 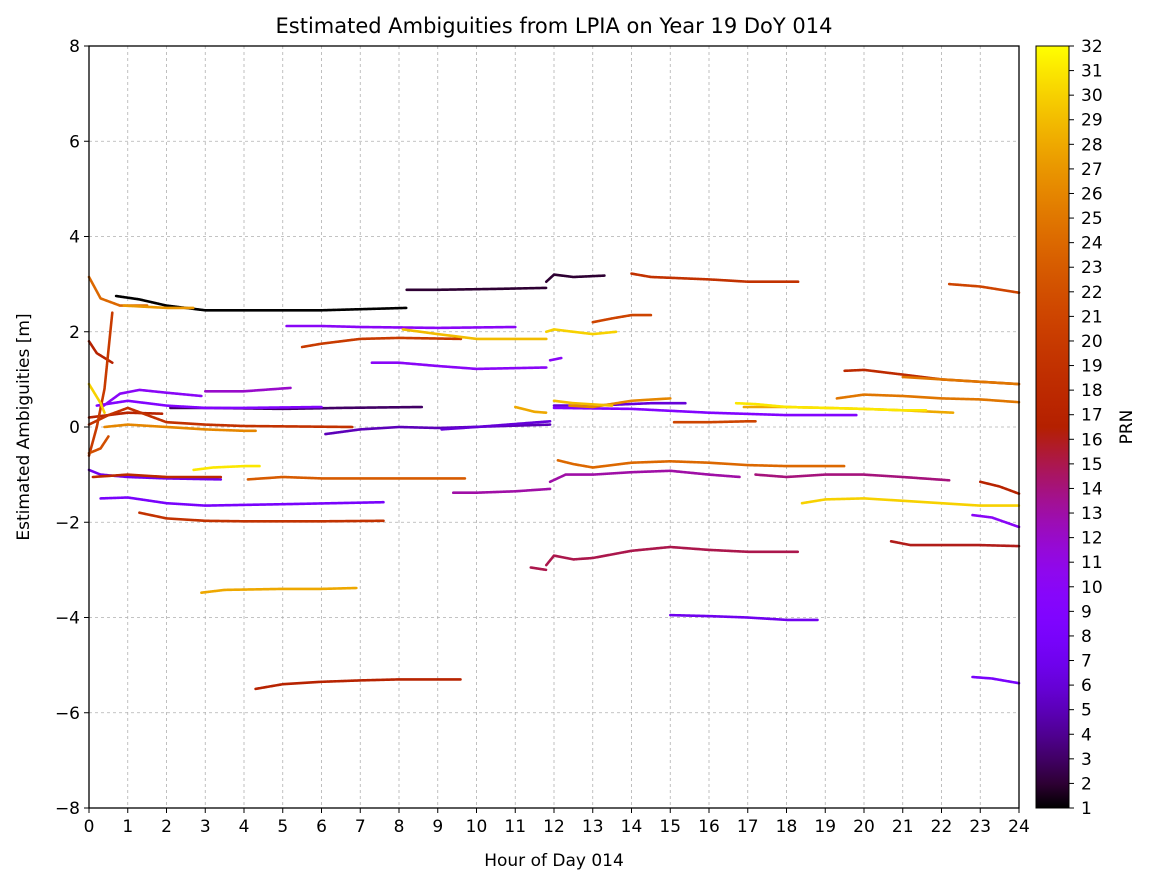 I want to click on colorbar-tick-label: 23, so click(x=1092, y=268).